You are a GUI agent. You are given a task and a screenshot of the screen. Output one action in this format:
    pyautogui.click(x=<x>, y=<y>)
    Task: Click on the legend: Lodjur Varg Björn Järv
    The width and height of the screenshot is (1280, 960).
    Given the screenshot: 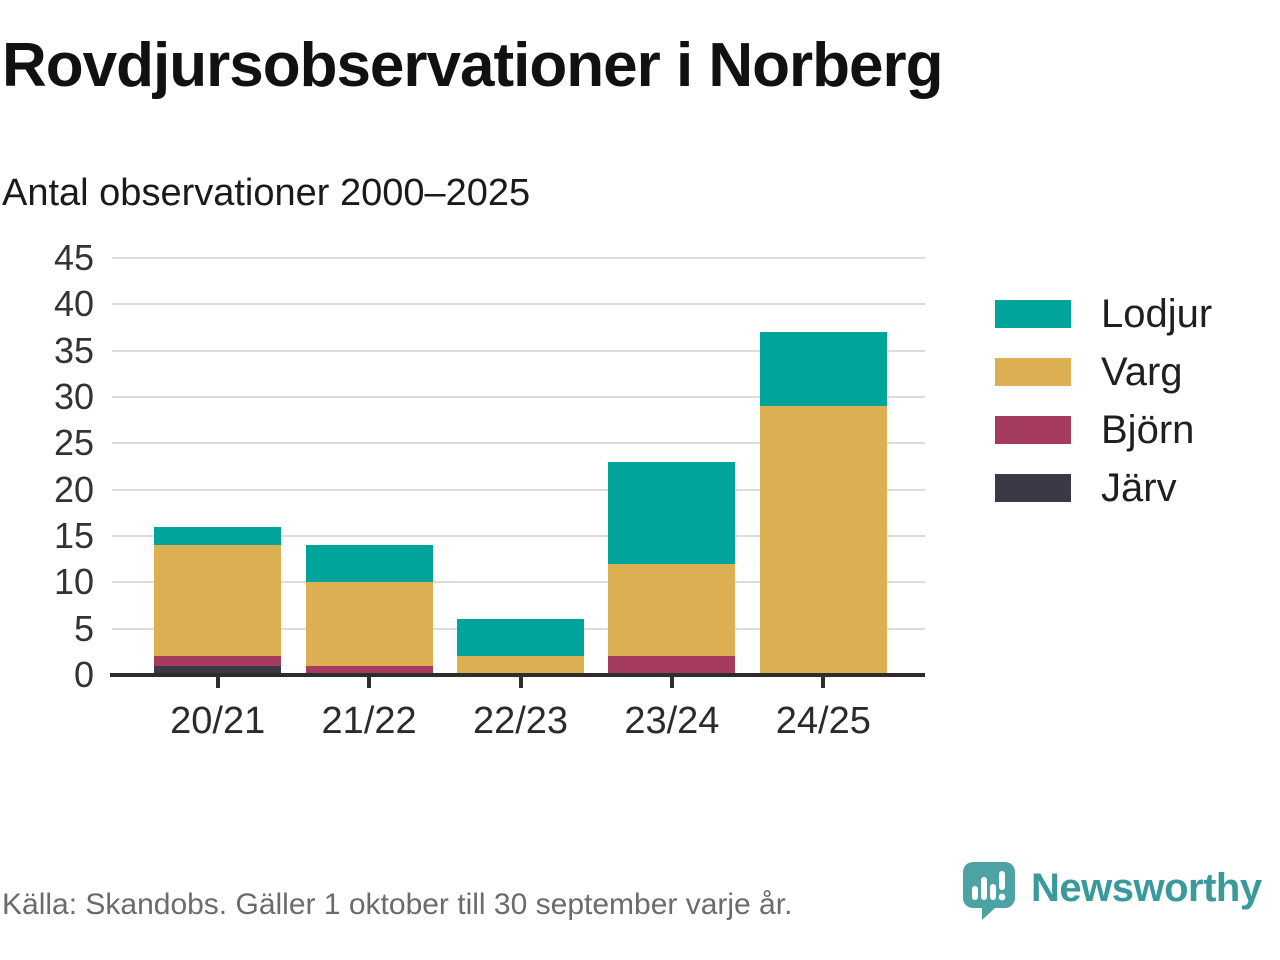 What is the action you would take?
    pyautogui.click(x=1103, y=413)
    